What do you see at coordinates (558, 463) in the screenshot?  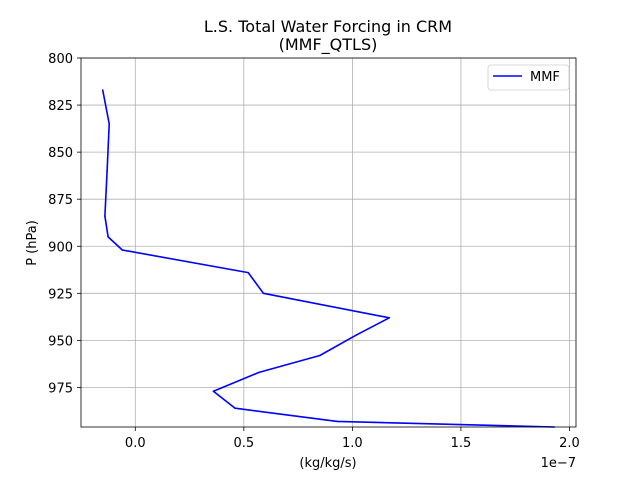 I see `x-axis-offset-label: 1e−7` at bounding box center [558, 463].